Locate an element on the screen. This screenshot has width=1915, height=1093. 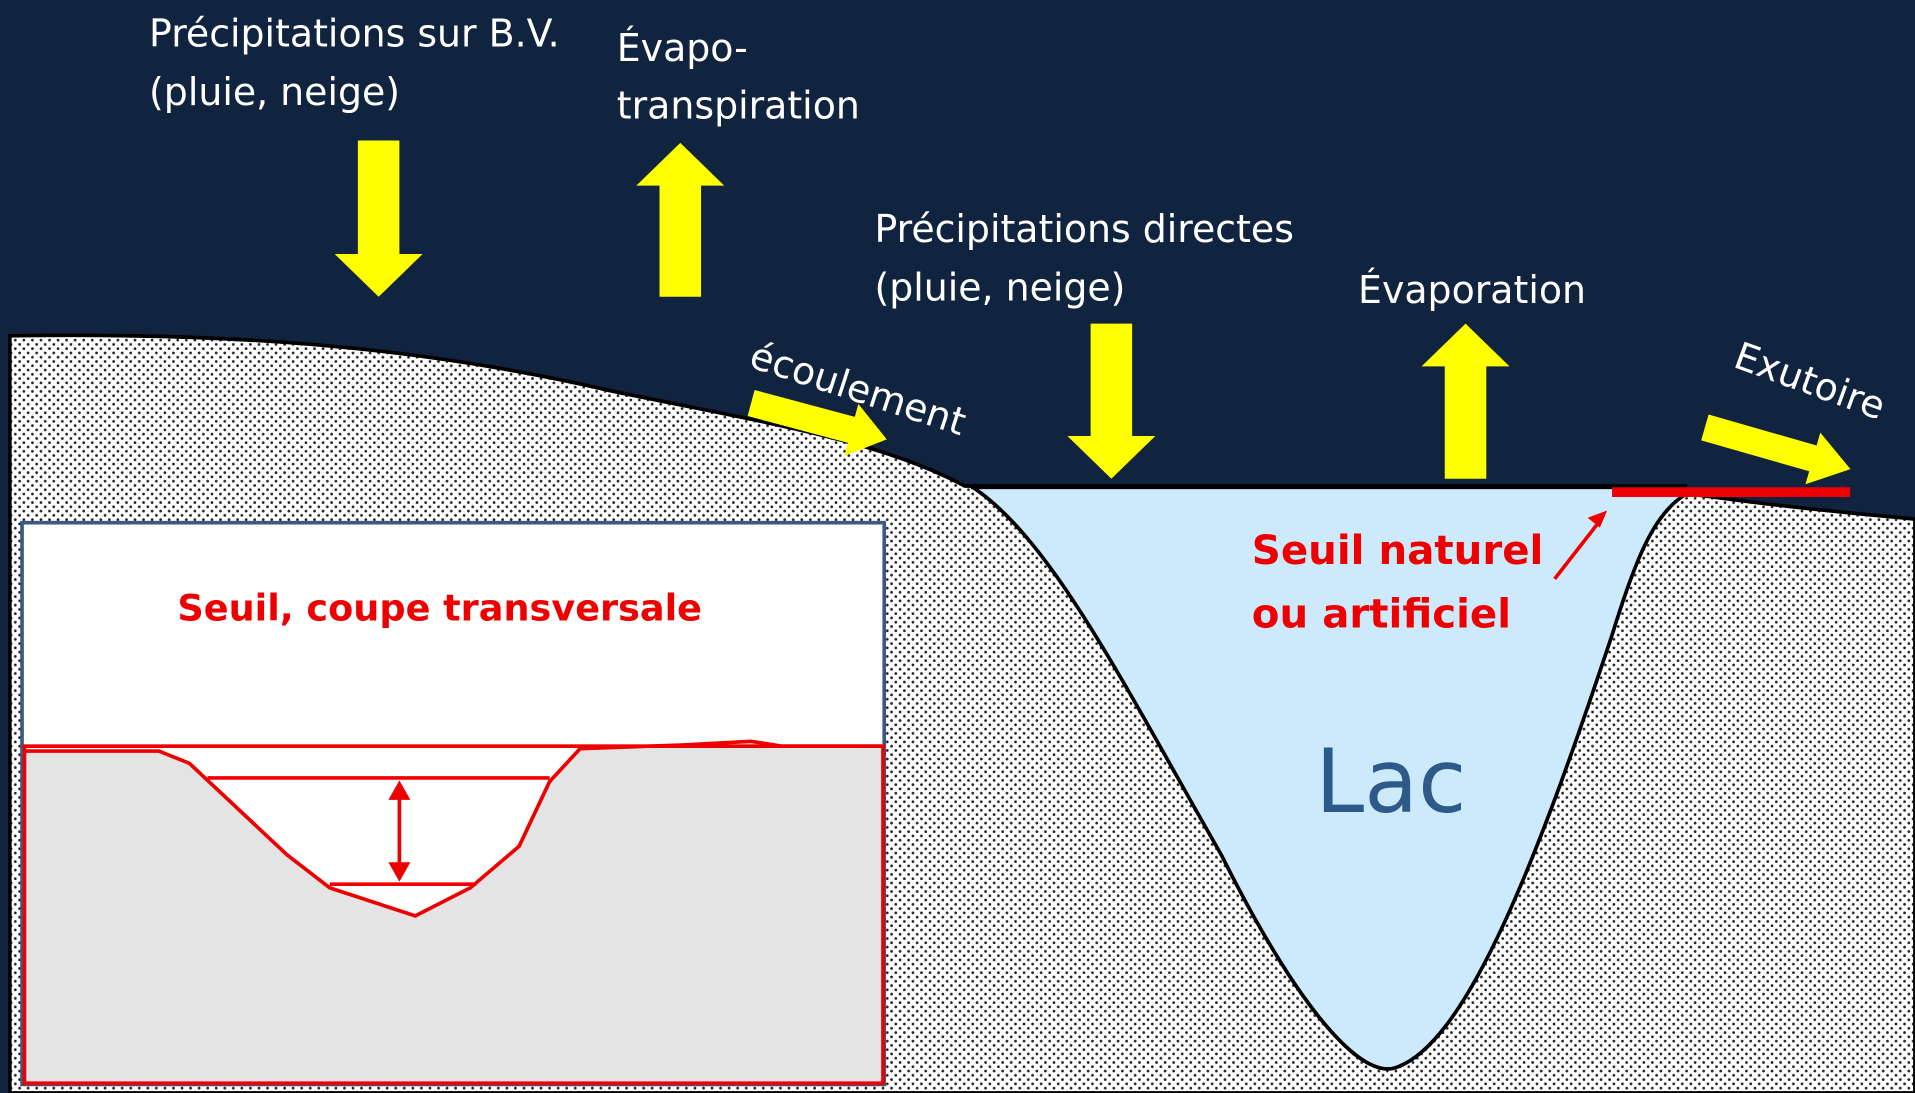
label: Précipitations directes is located at coordinates (1083, 229).